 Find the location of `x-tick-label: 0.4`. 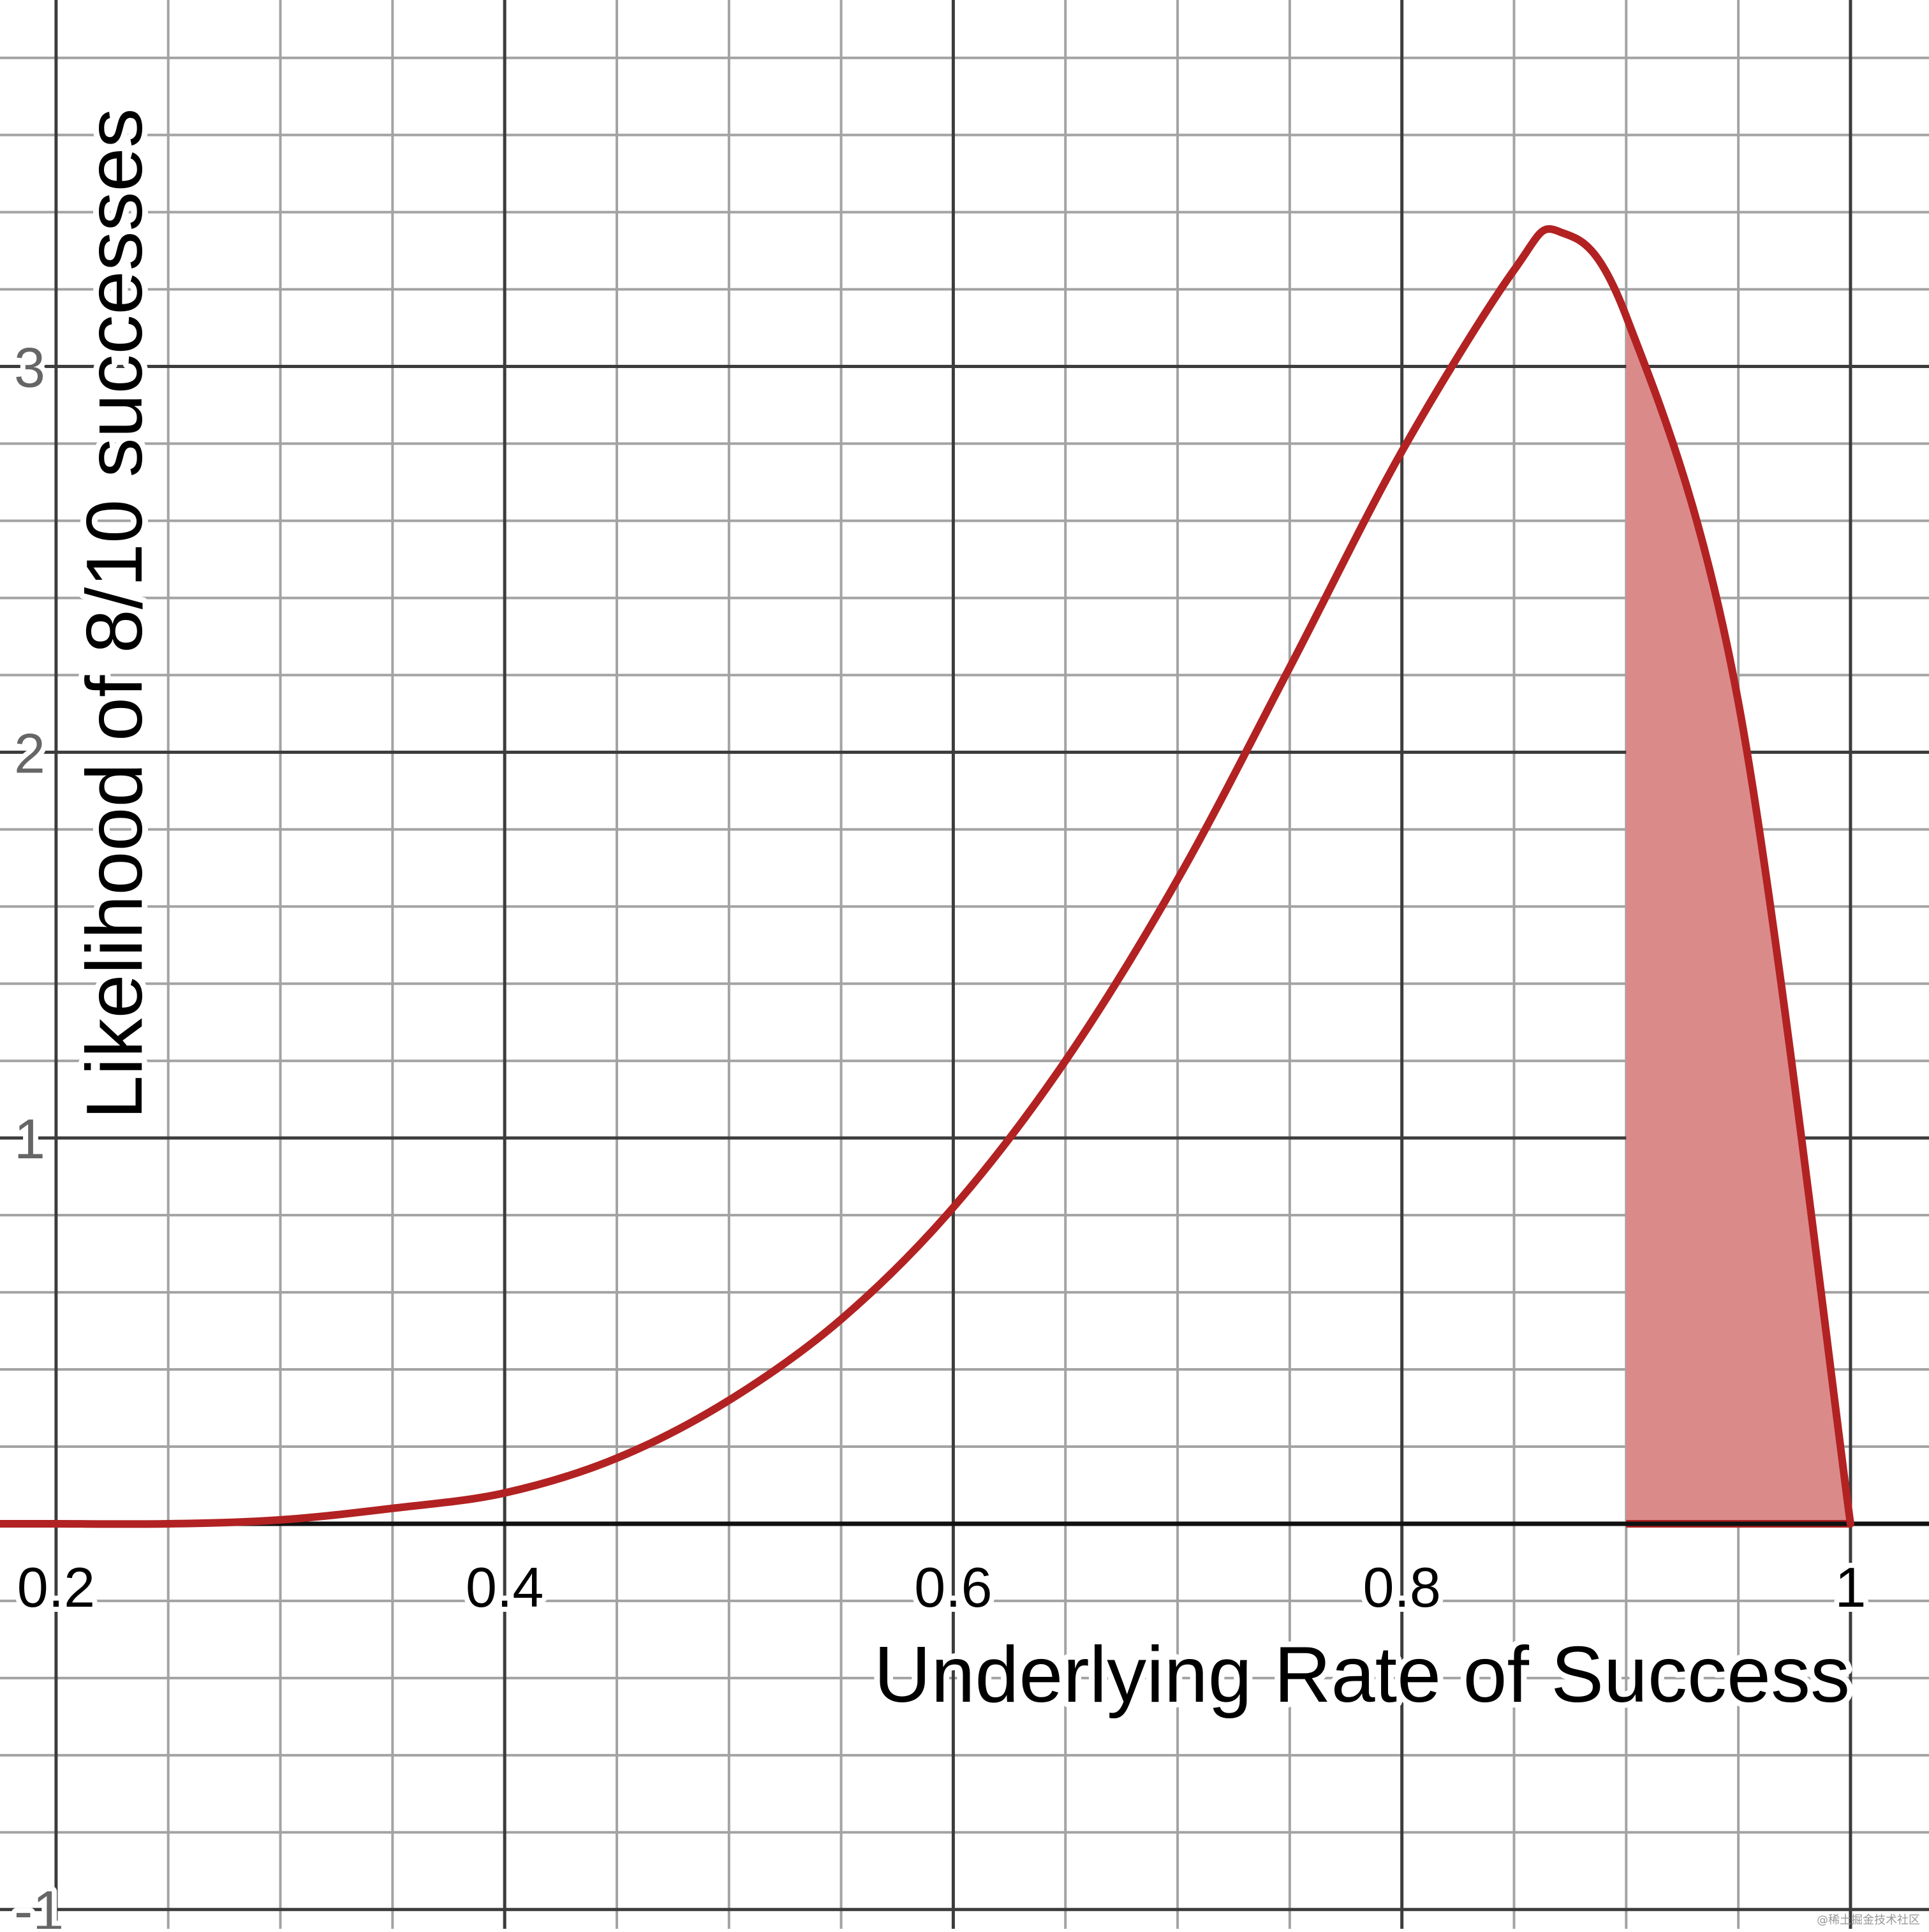

x-tick-label: 0.4 is located at coordinates (504, 1587).